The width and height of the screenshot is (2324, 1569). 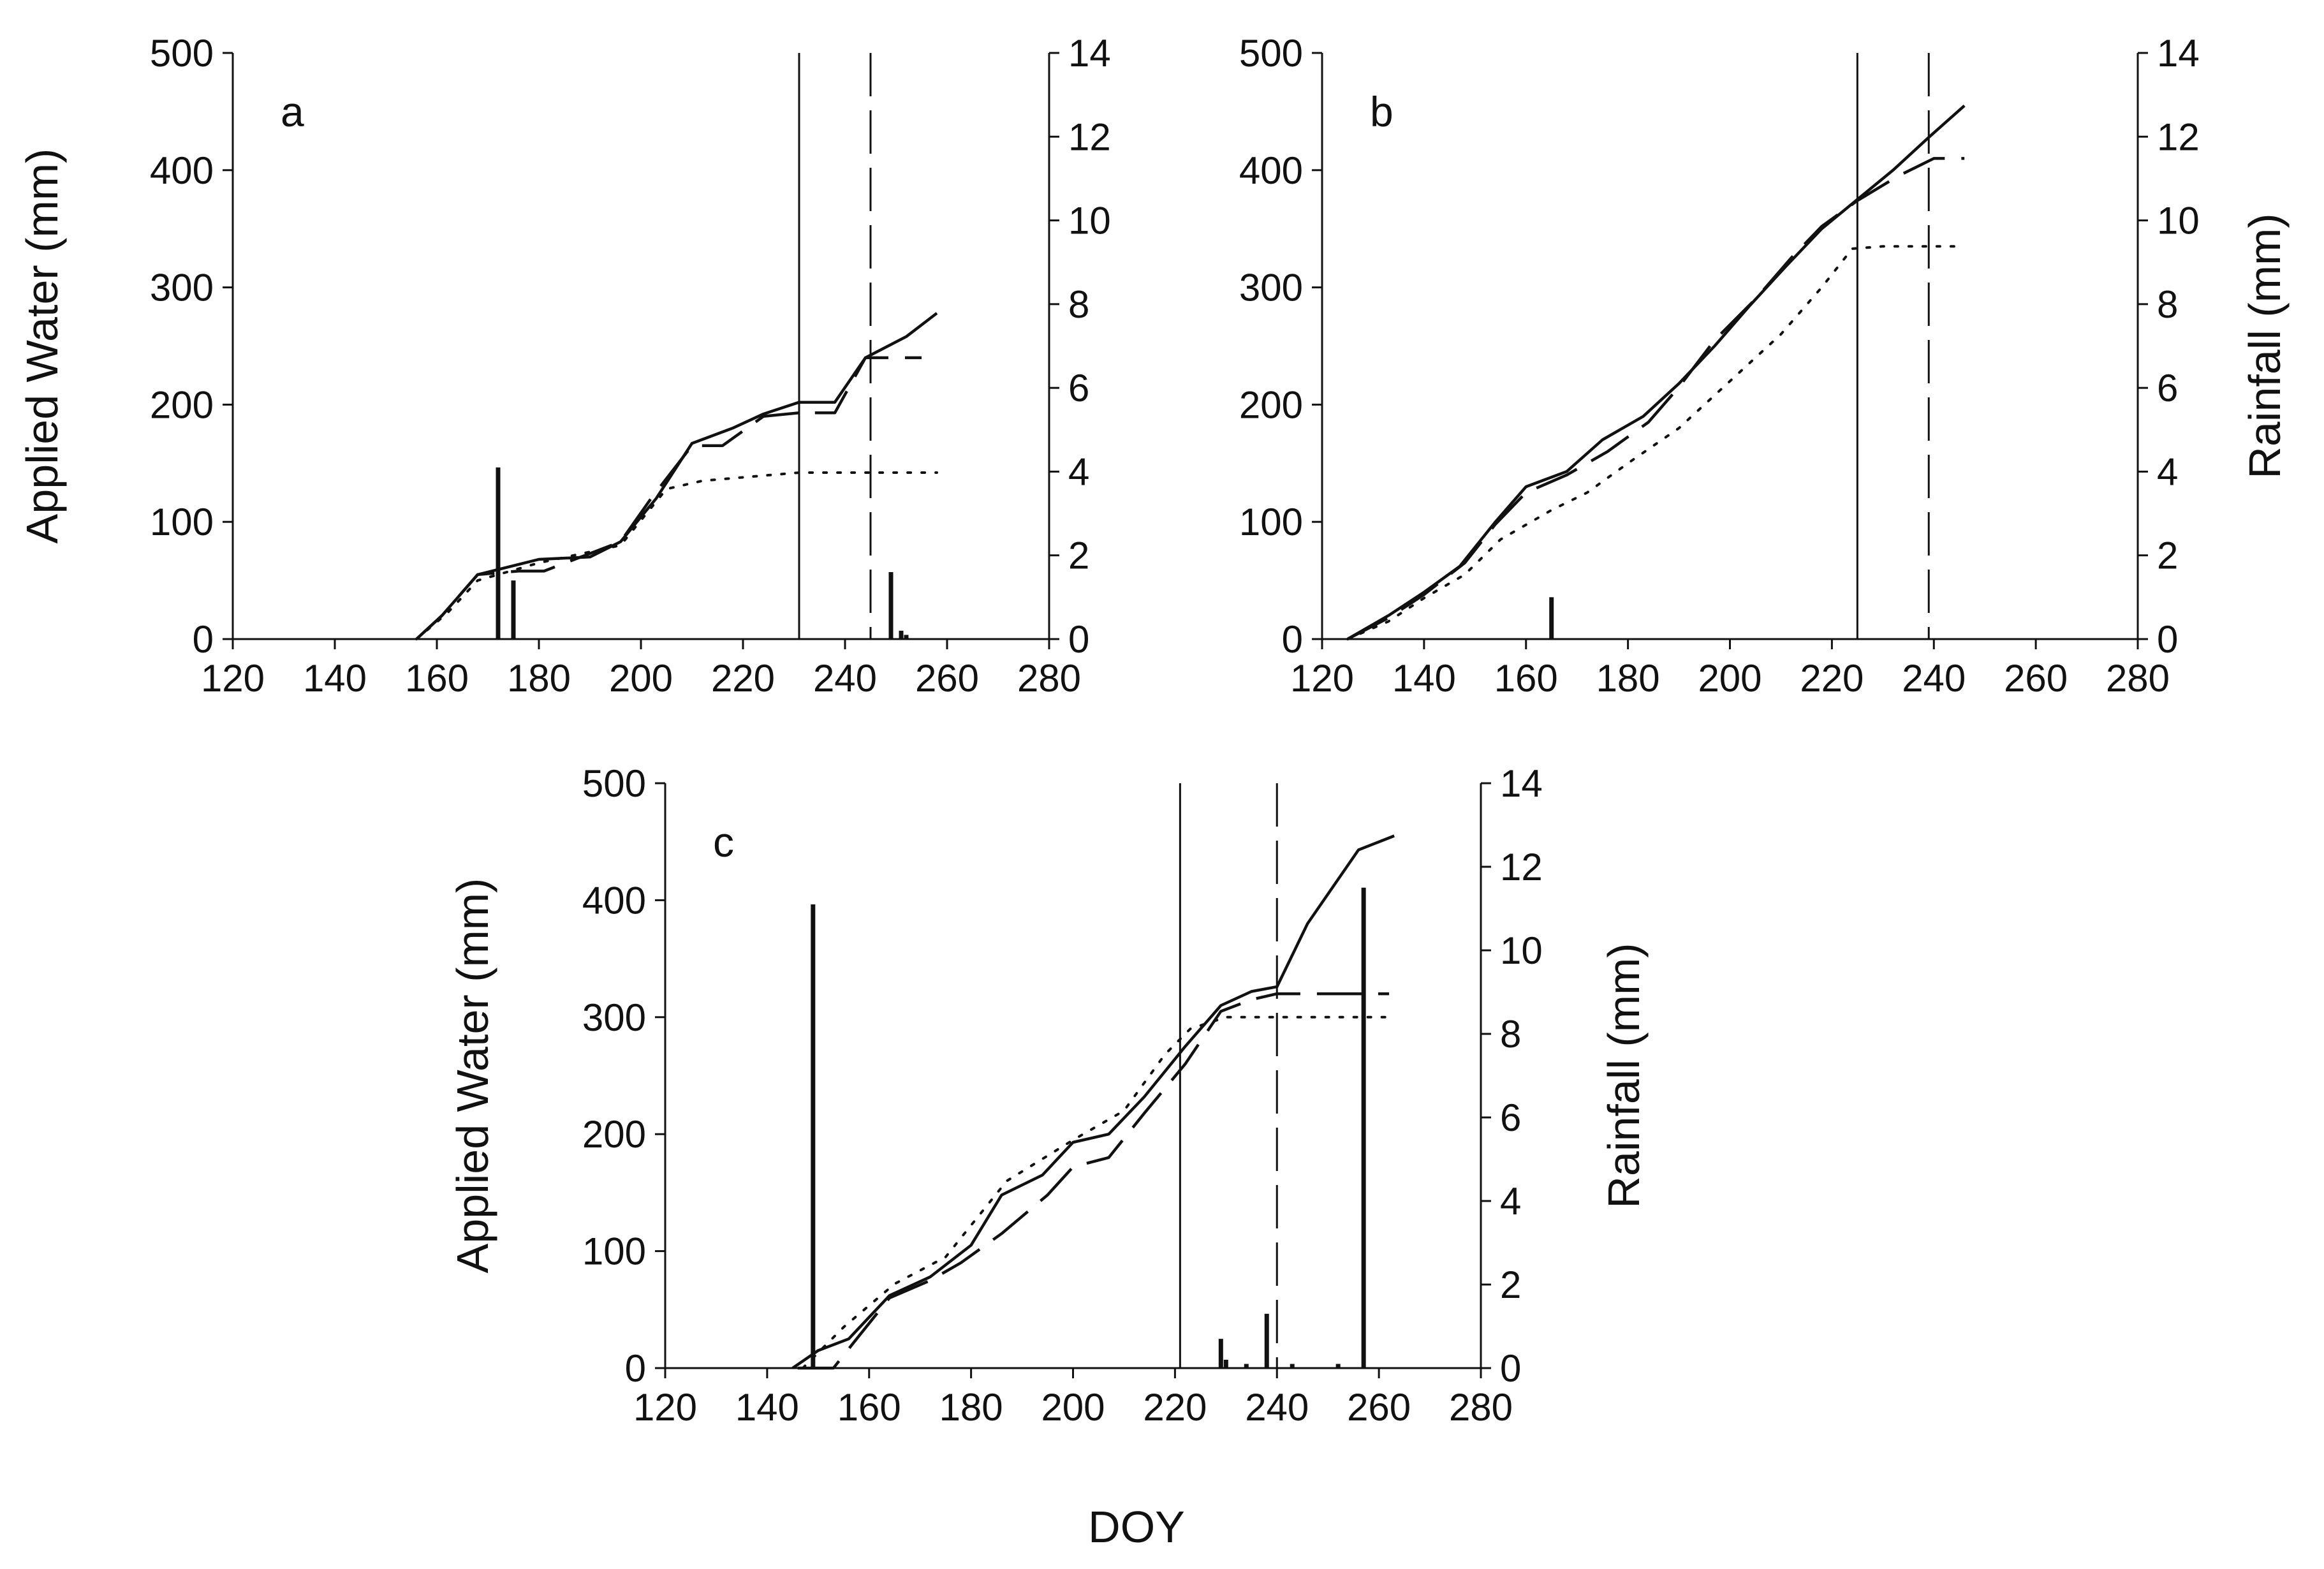 What do you see at coordinates (1089, 53) in the screenshot?
I see `panel-a-right-y-tick-label: 14` at bounding box center [1089, 53].